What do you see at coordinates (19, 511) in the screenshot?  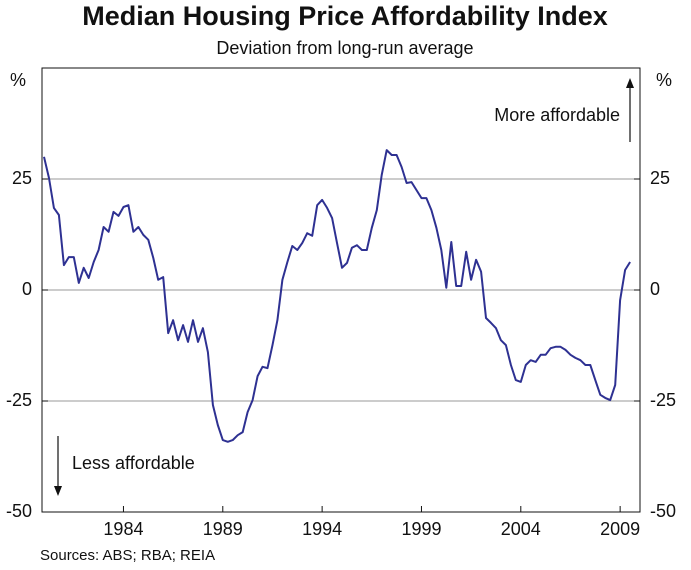 I see `y-tick-label: -50` at bounding box center [19, 511].